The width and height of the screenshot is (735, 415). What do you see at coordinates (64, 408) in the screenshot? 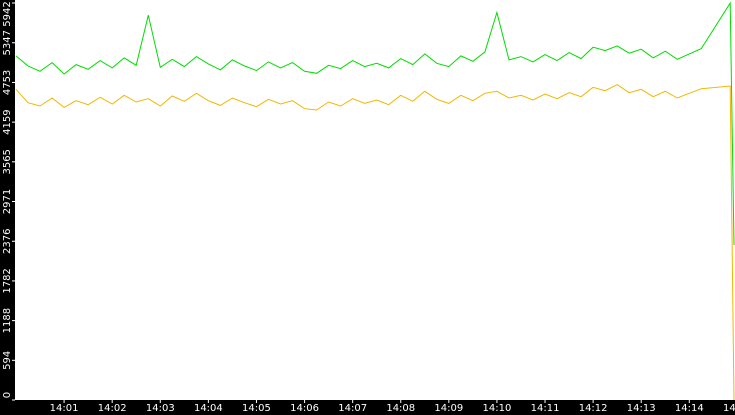
I see `x-tick-label: 14:01` at bounding box center [64, 408].